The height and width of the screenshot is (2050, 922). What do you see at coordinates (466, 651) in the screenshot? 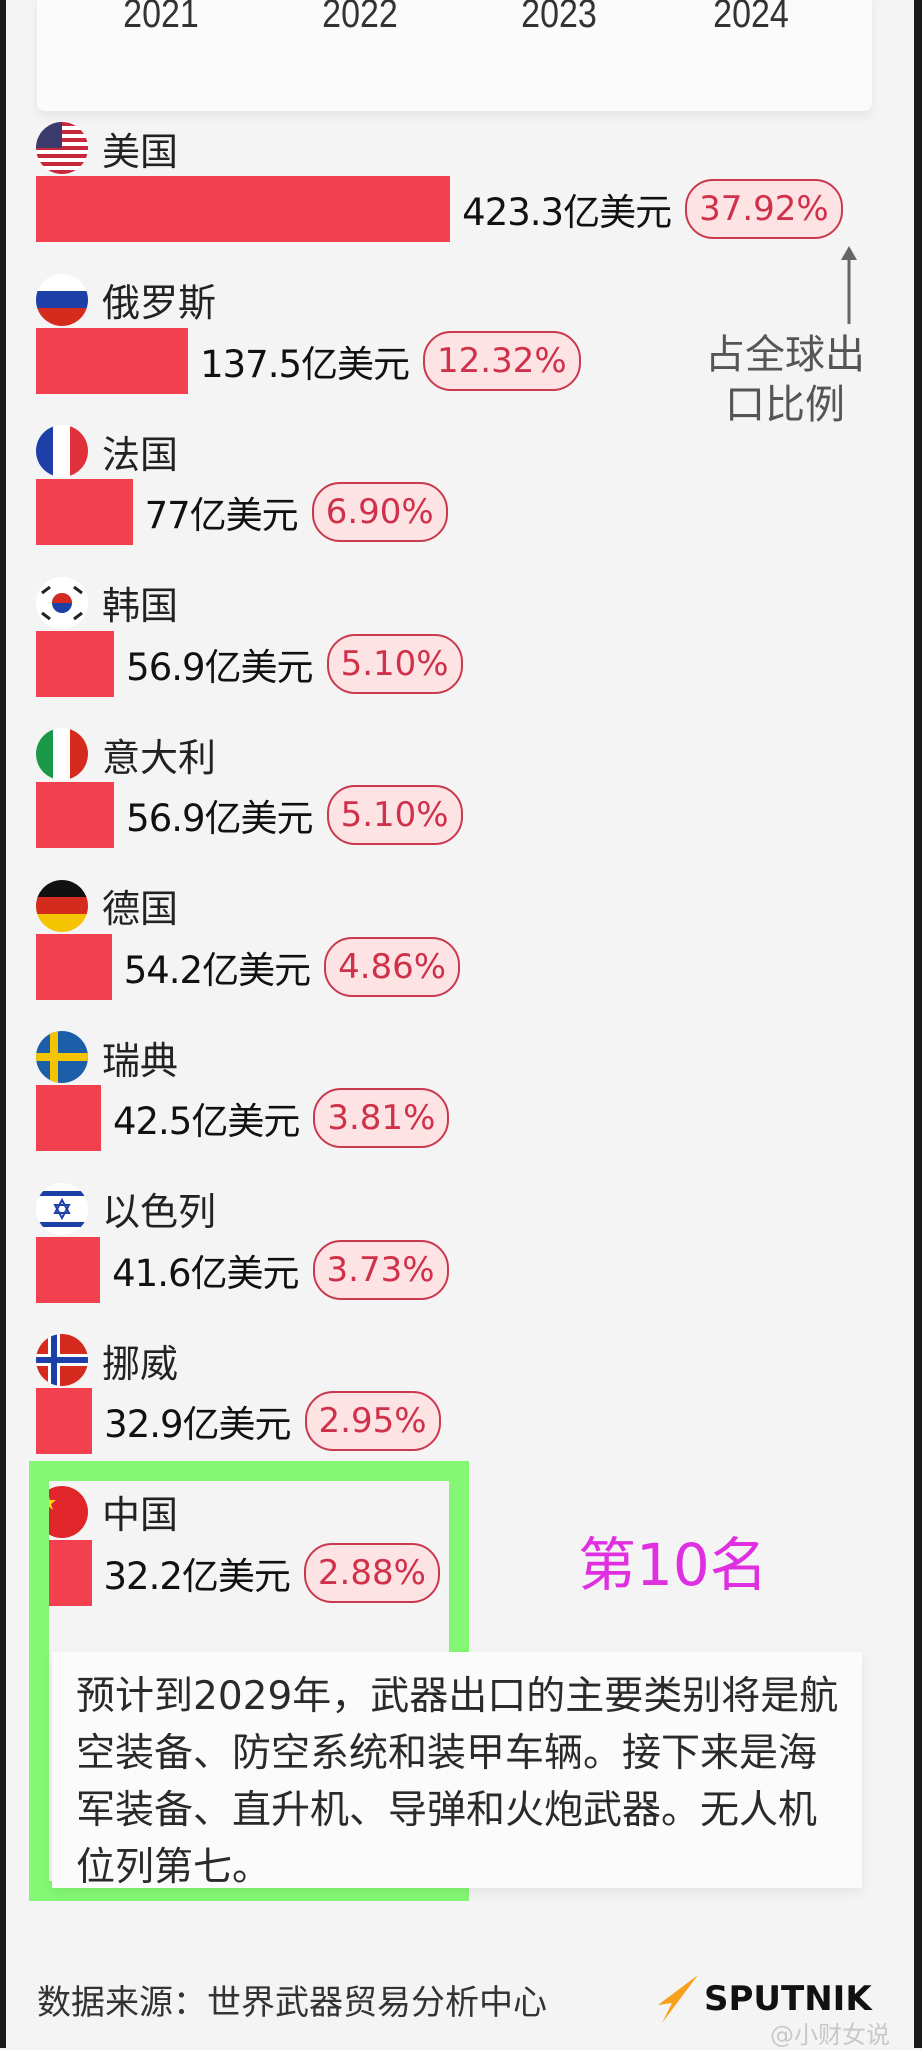
I see `bar-row: 韩国 56.9亿美元 5.10%` at bounding box center [466, 651].